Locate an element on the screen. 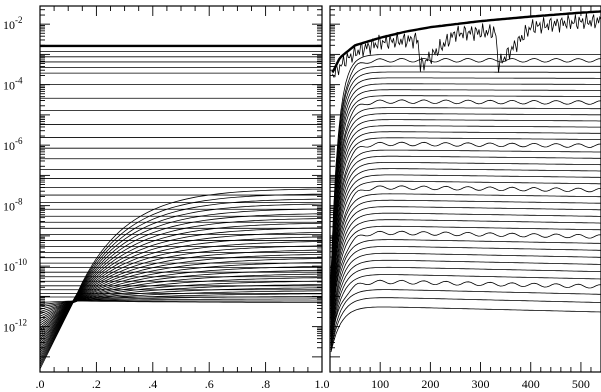 The width and height of the screenshot is (601, 392). left-x-tick-label: .0 is located at coordinates (40, 384).